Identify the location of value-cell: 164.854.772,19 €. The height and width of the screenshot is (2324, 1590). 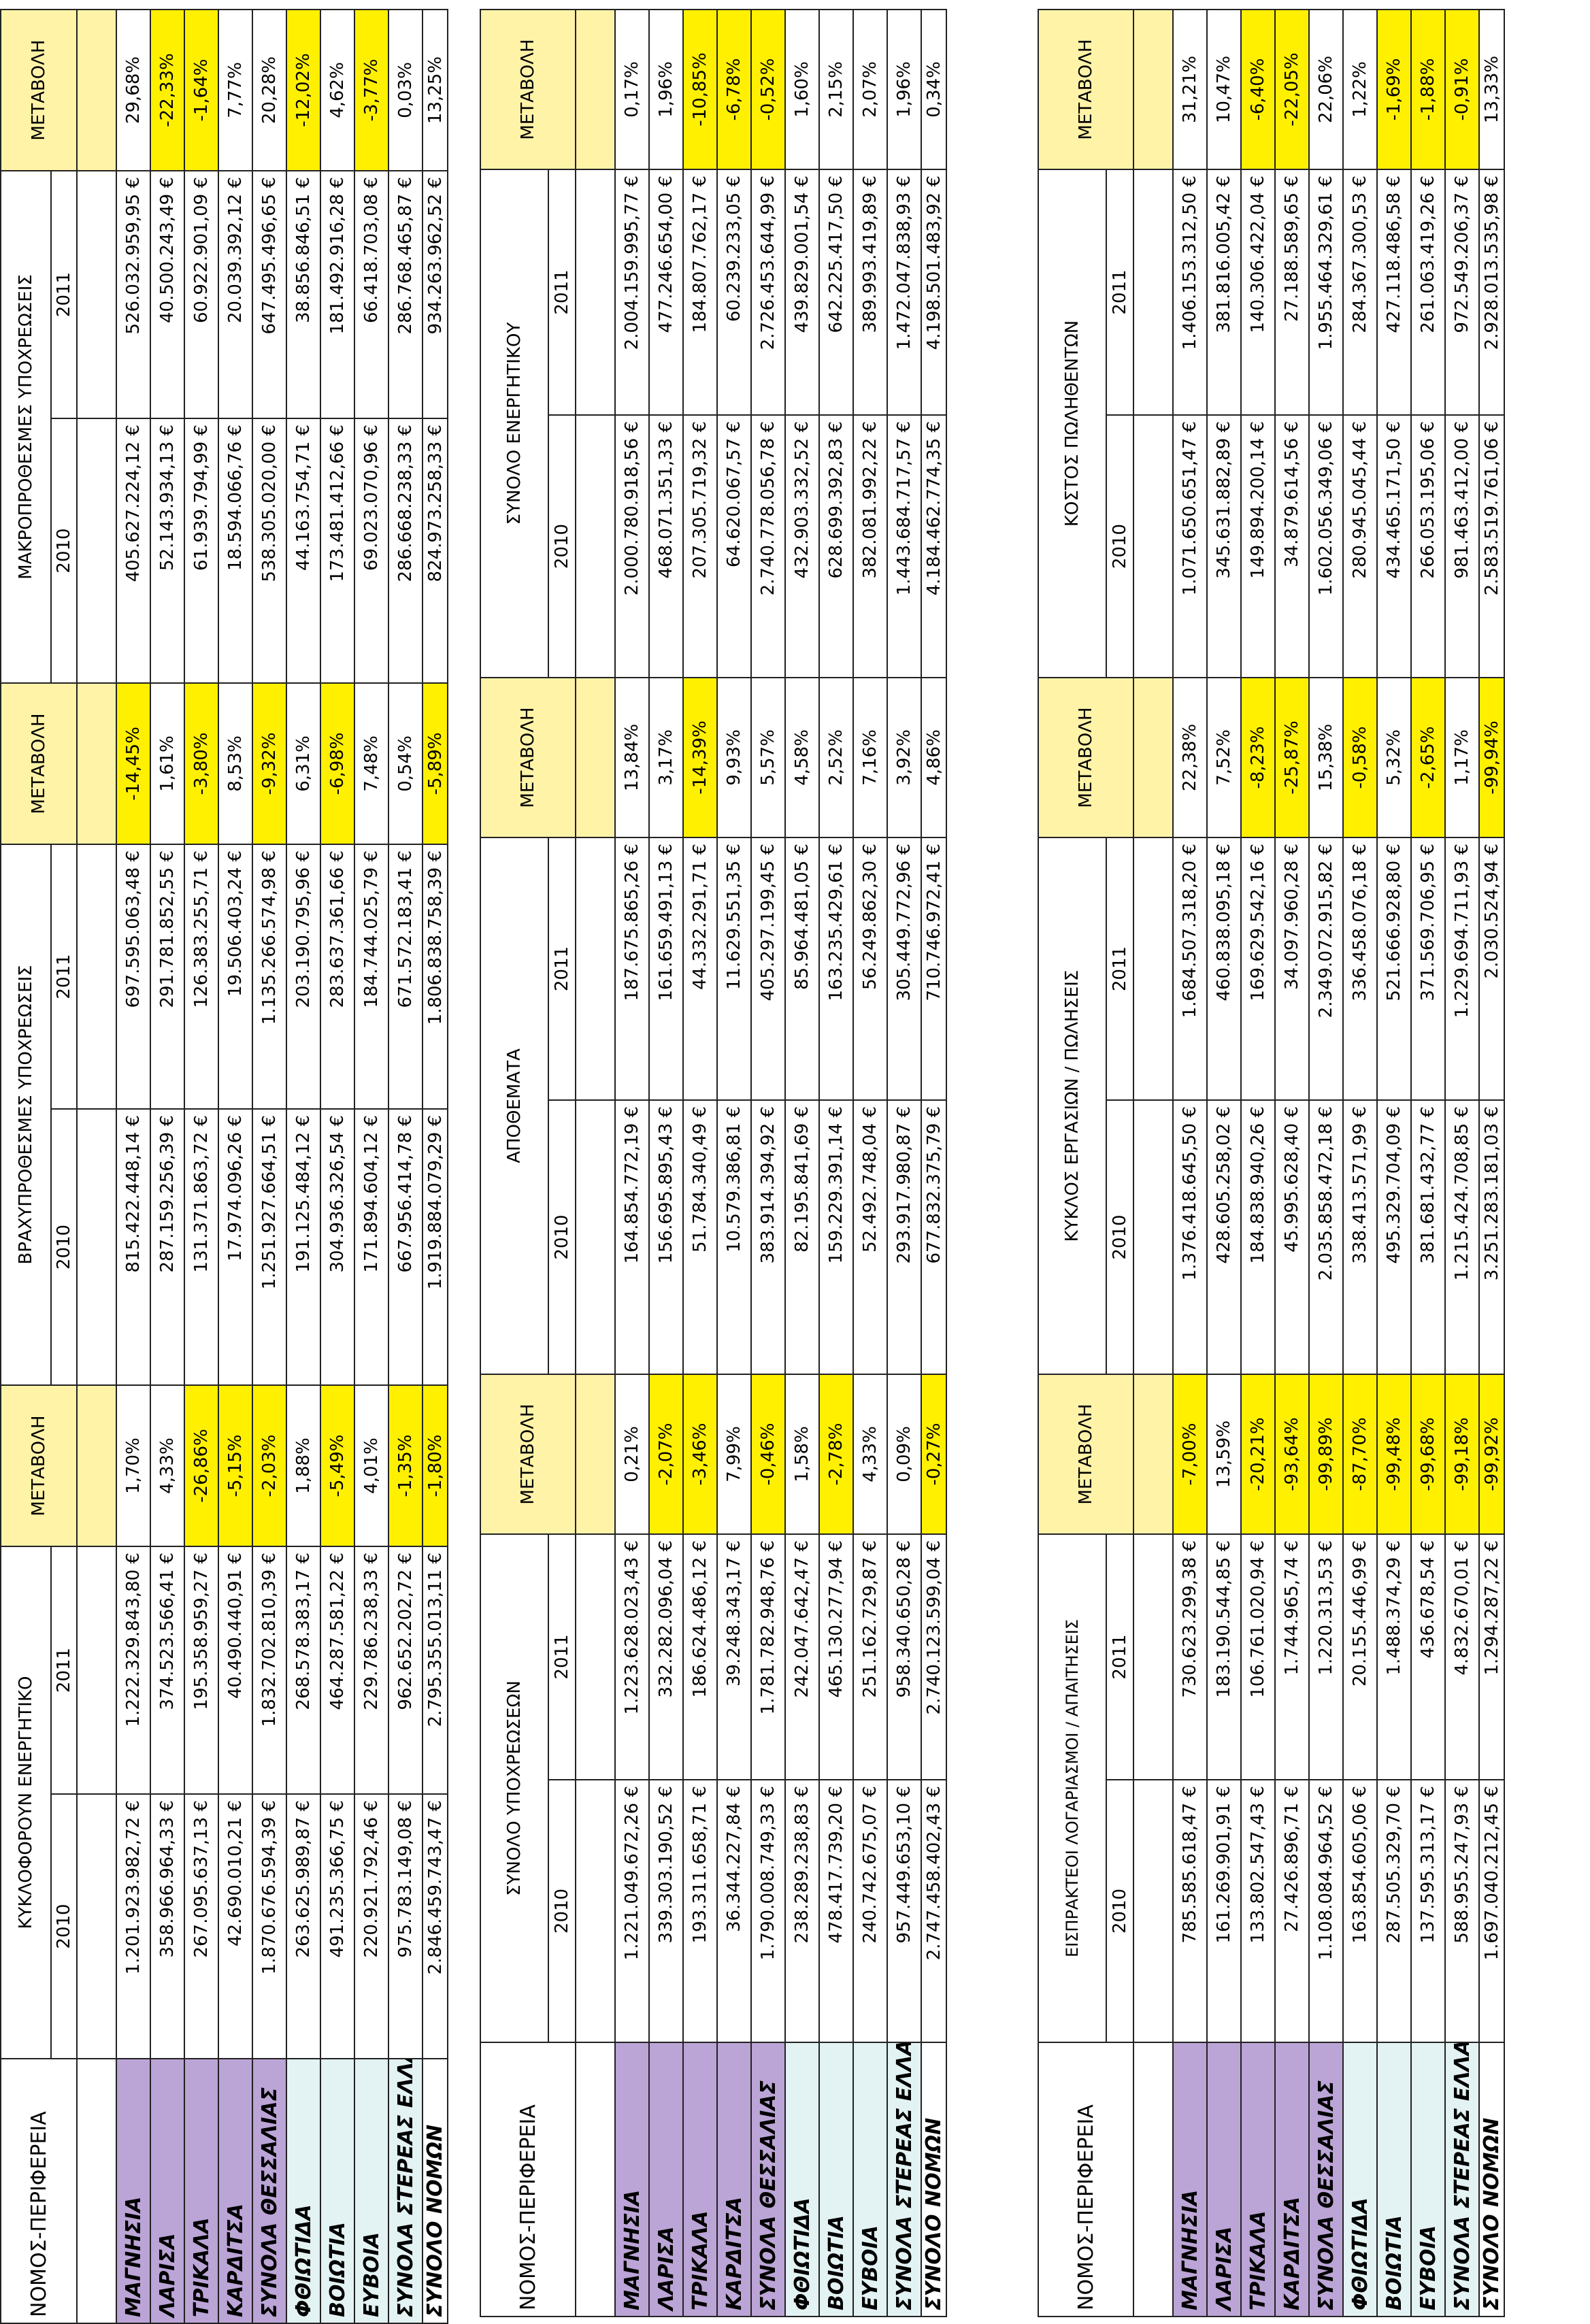
(632, 1236).